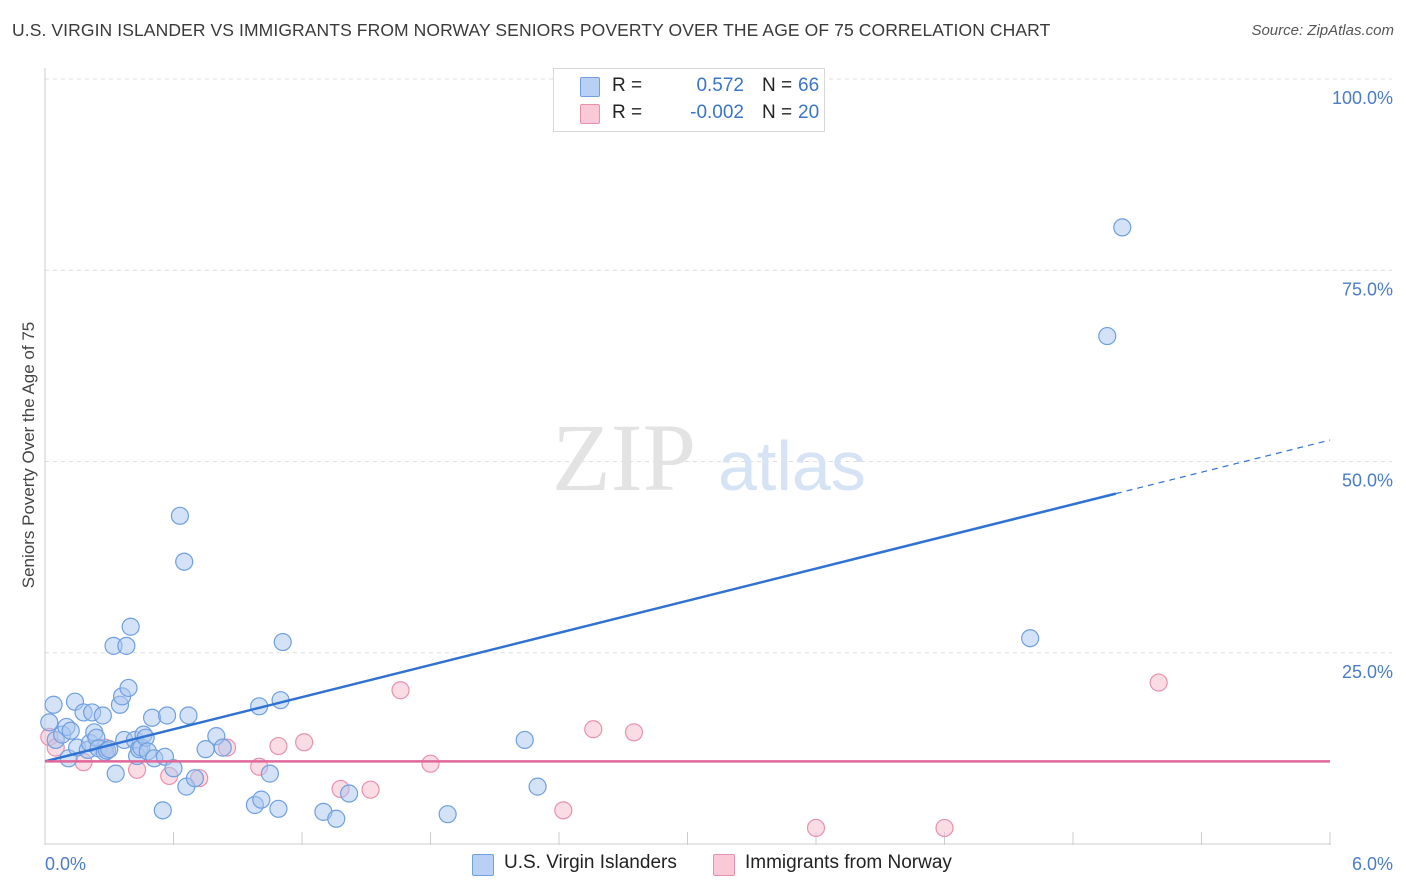 The height and width of the screenshot is (892, 1406). What do you see at coordinates (28, 455) in the screenshot?
I see `y-axis-label: Seniors Poverty Over the Age of 75` at bounding box center [28, 455].